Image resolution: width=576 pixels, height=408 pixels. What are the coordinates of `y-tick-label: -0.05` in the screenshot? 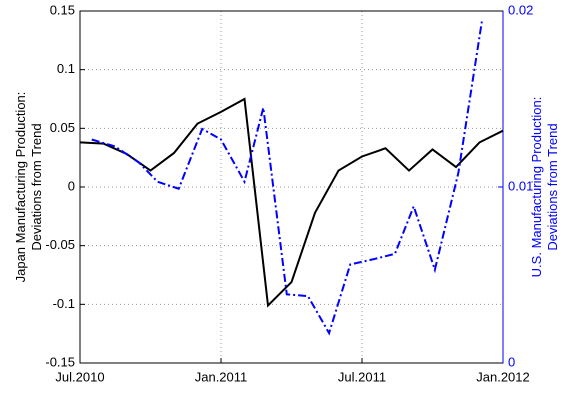 It's located at (60, 244).